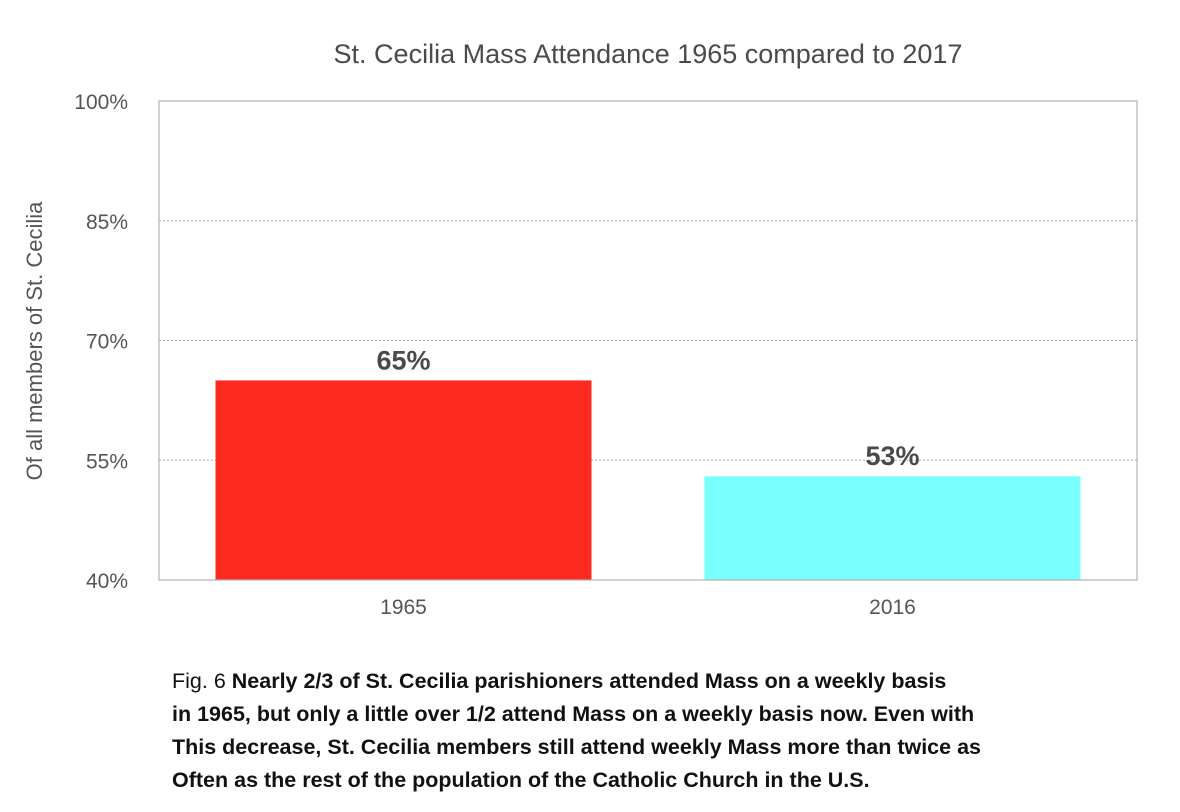 The image size is (1180, 812). I want to click on y-tick-label: 40%, so click(107, 581).